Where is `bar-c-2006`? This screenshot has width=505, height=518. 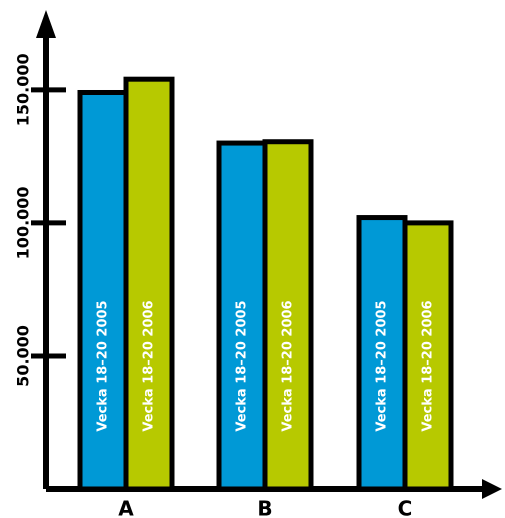 bar-c-2006 is located at coordinates (428, 356).